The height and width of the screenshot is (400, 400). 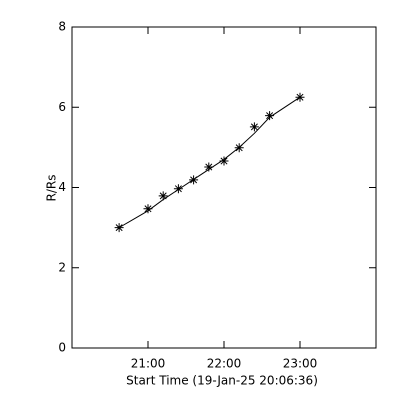 I want to click on x-tick-label: 23:00, so click(x=300, y=364).